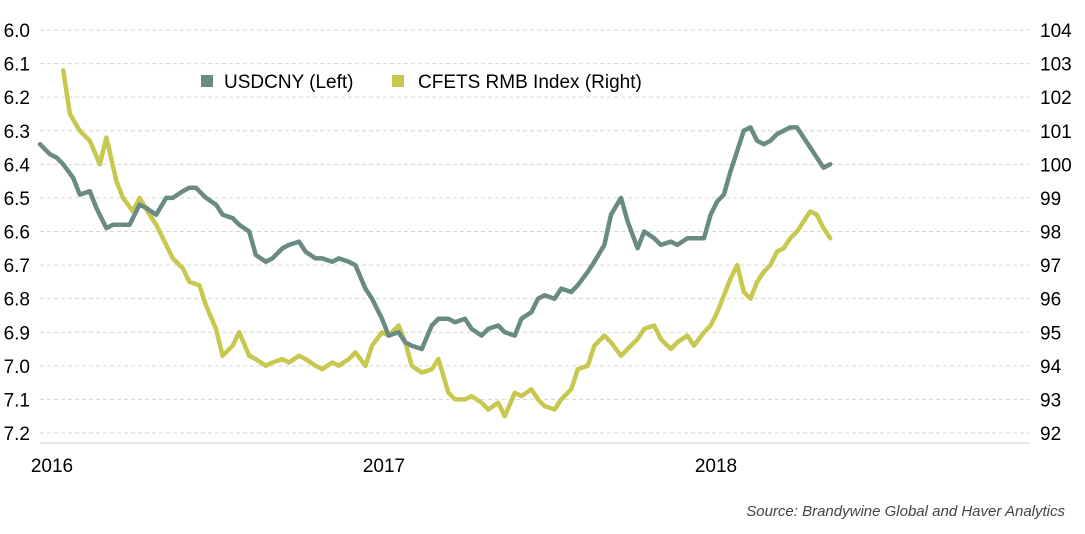 This screenshot has width=1085, height=534. Describe the element at coordinates (1056, 31) in the screenshot. I see `right-tick-label: 104` at that location.